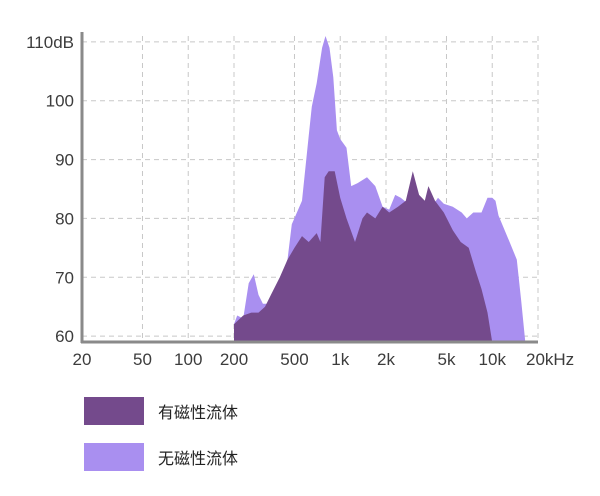  I want to click on area-with-ferrofluid, so click(363, 256).